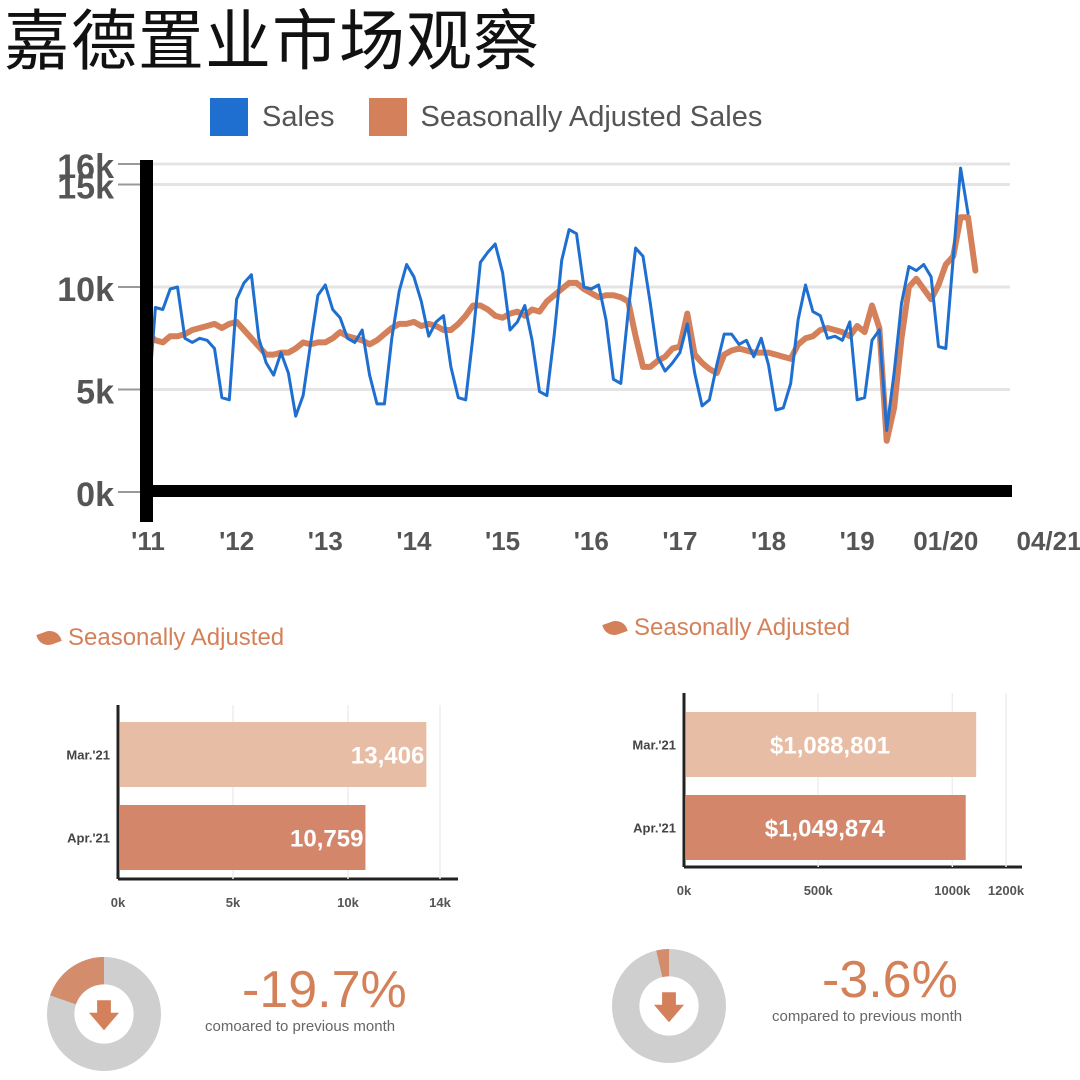 The width and height of the screenshot is (1080, 1080). I want to click on left-bar-chart-x-tick-label: 0k, so click(118, 902).